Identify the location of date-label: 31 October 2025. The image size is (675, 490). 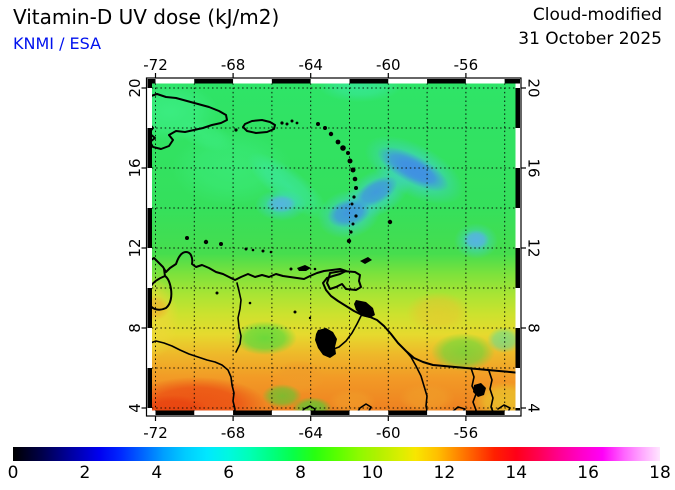
(590, 39).